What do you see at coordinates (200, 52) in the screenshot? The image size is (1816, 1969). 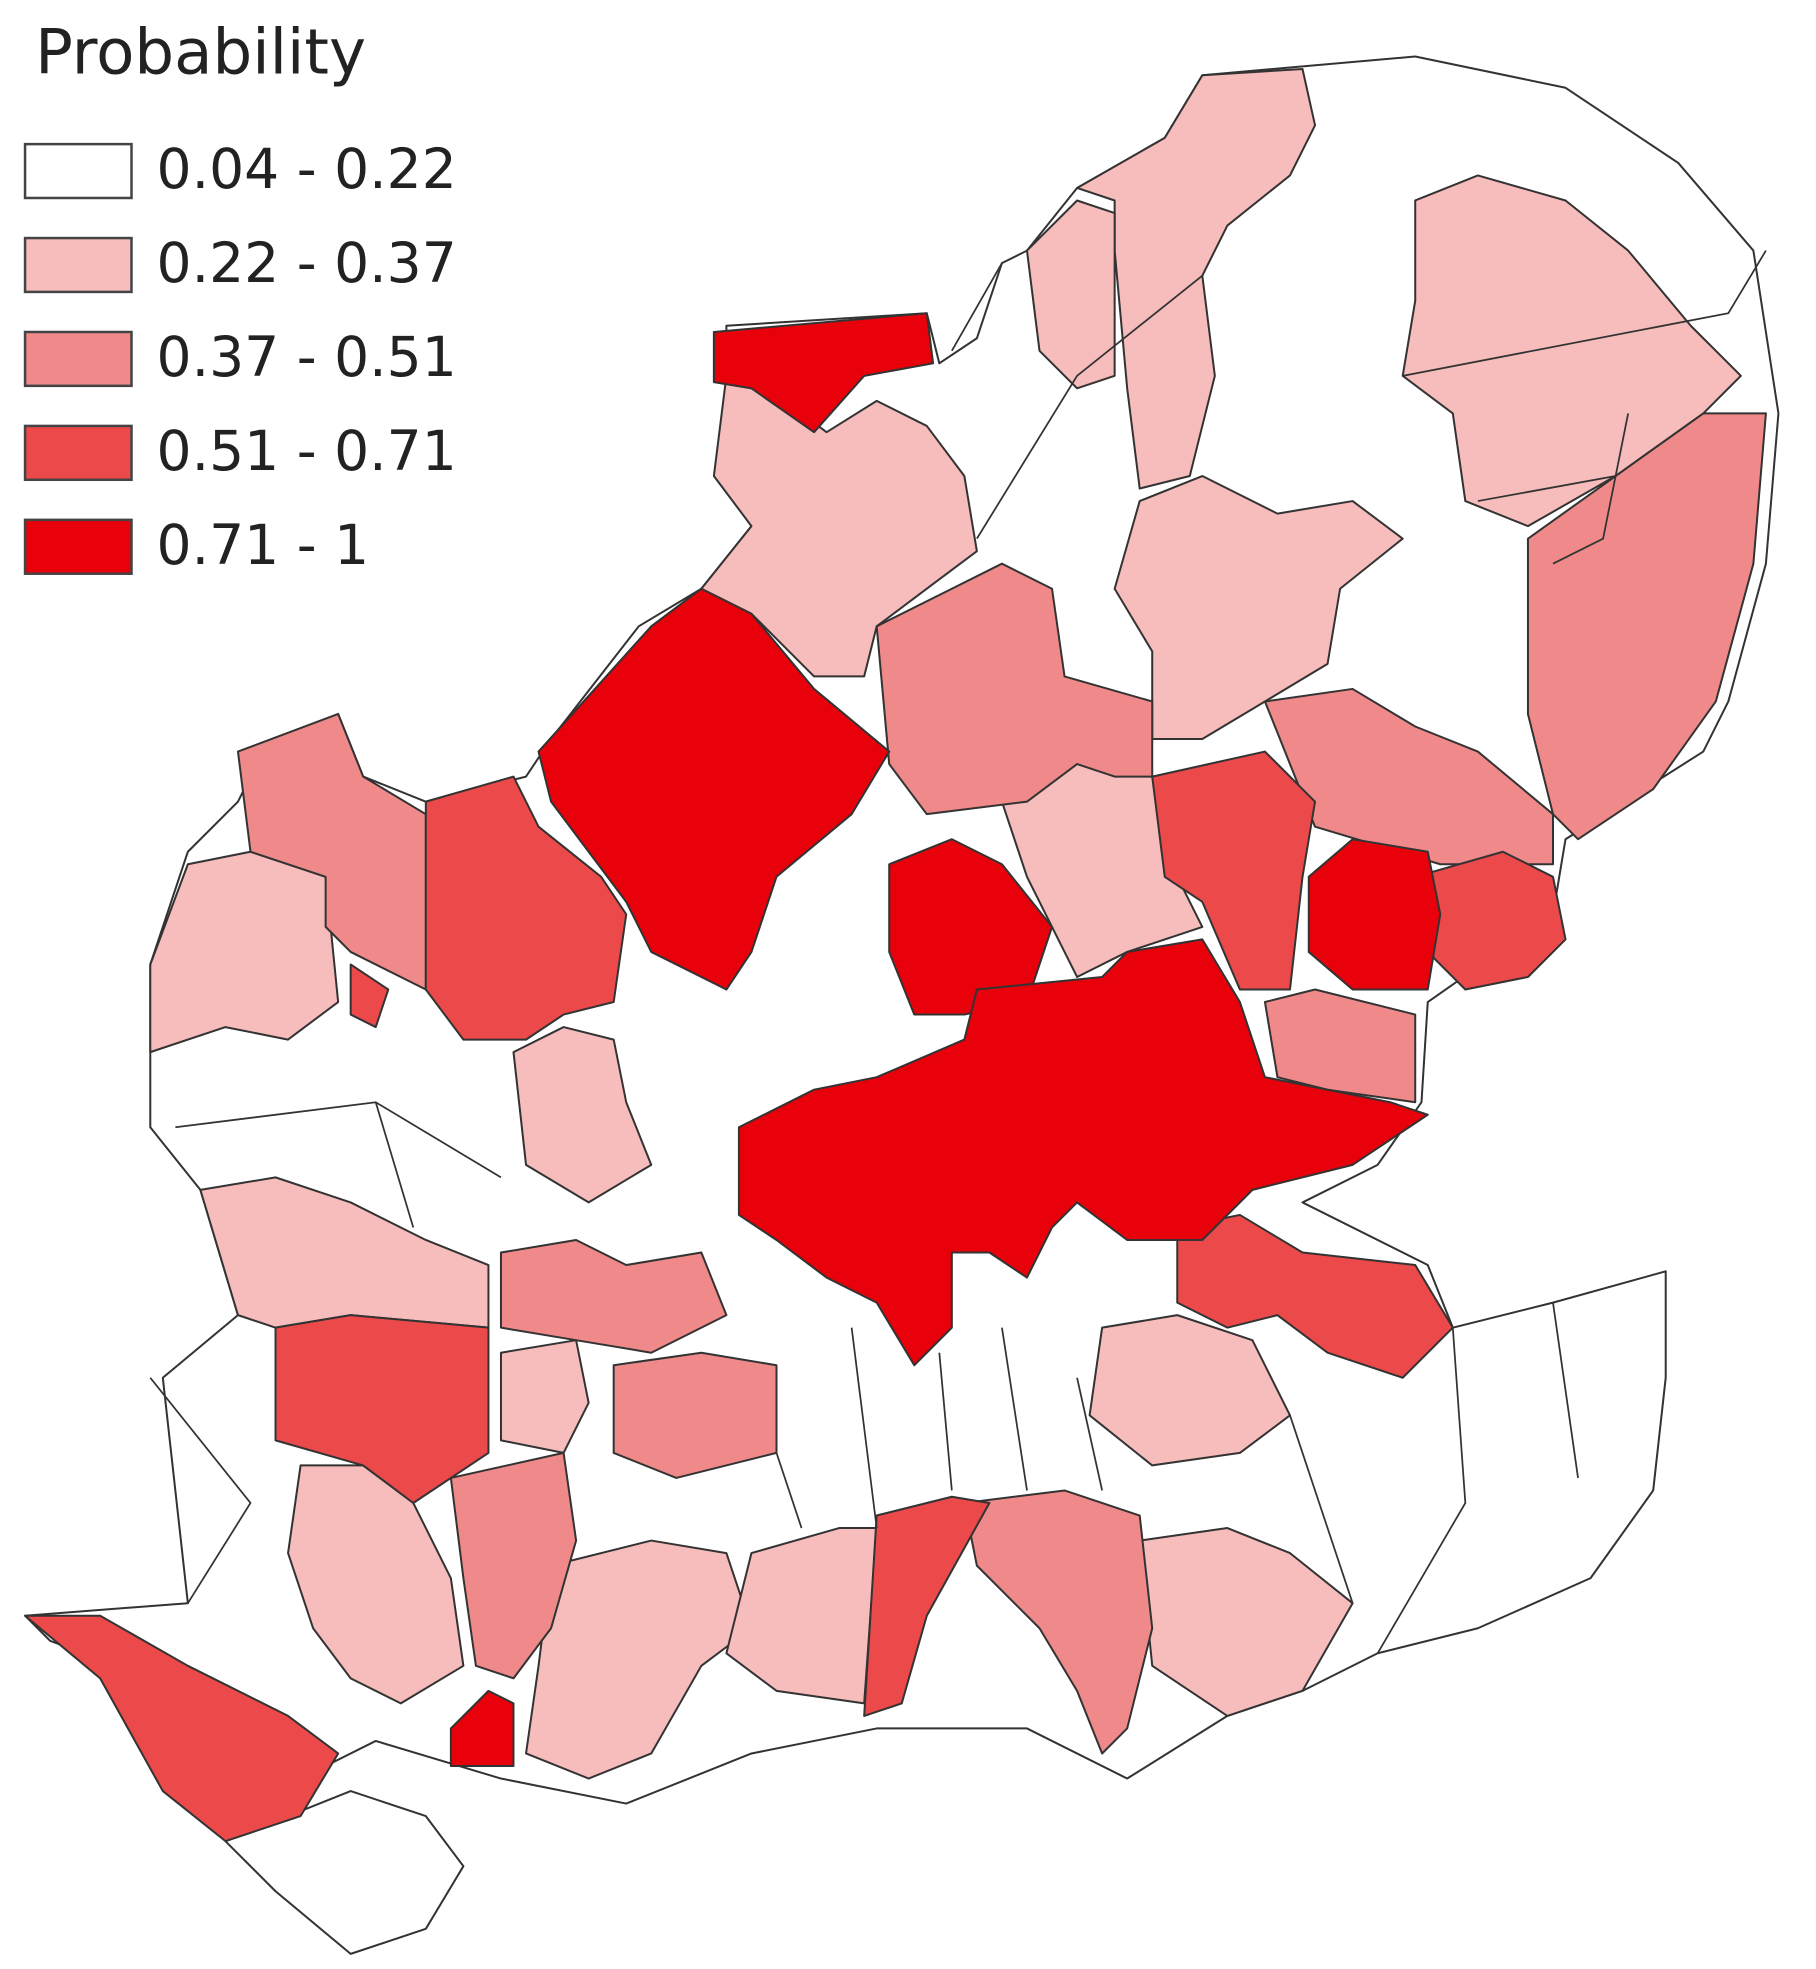 I see `legend-title: Probability` at bounding box center [200, 52].